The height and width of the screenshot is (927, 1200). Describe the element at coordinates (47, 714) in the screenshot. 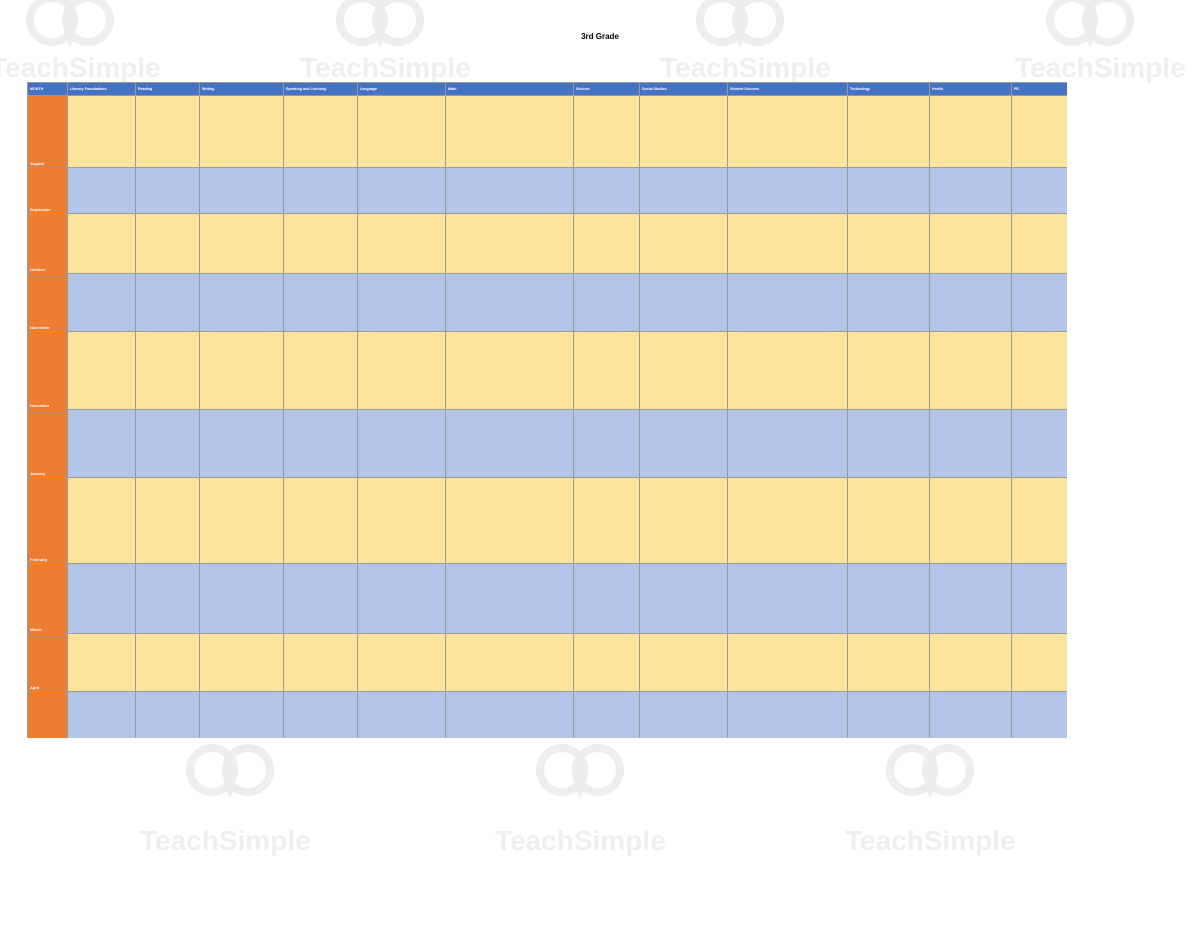

I see `month-cell: May` at that location.